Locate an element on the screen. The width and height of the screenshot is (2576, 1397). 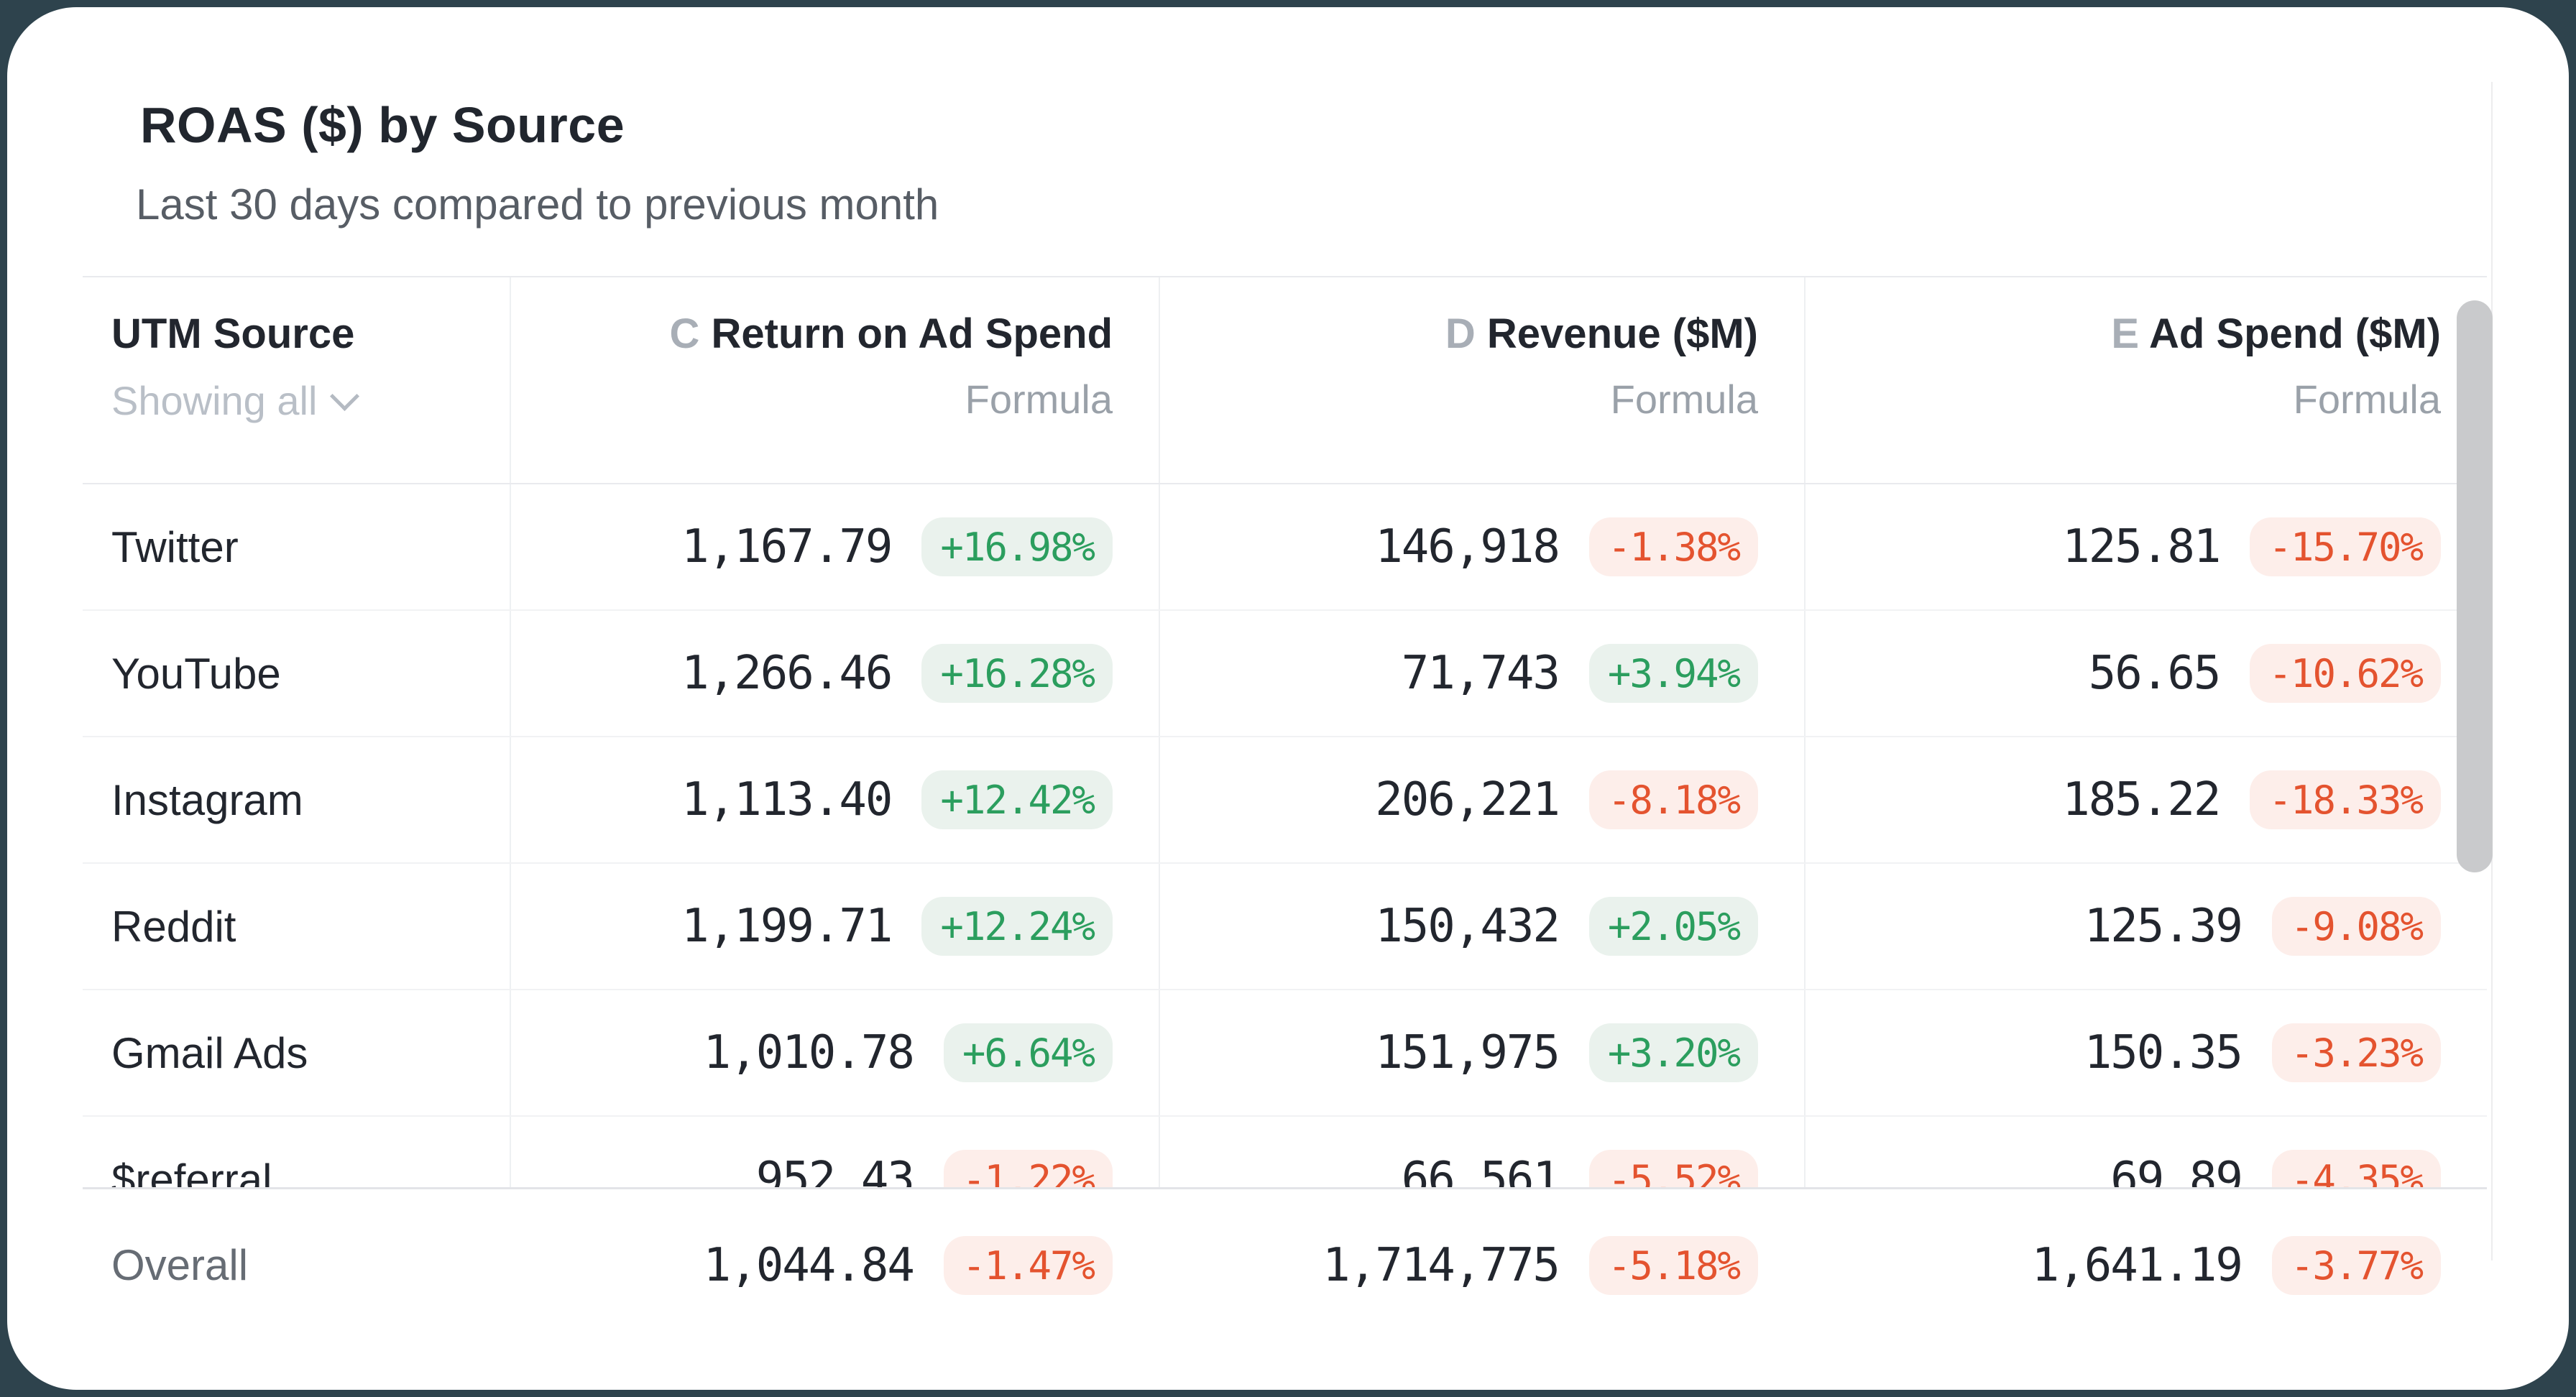
delta-badge: -3.77% is located at coordinates (2356, 1265).